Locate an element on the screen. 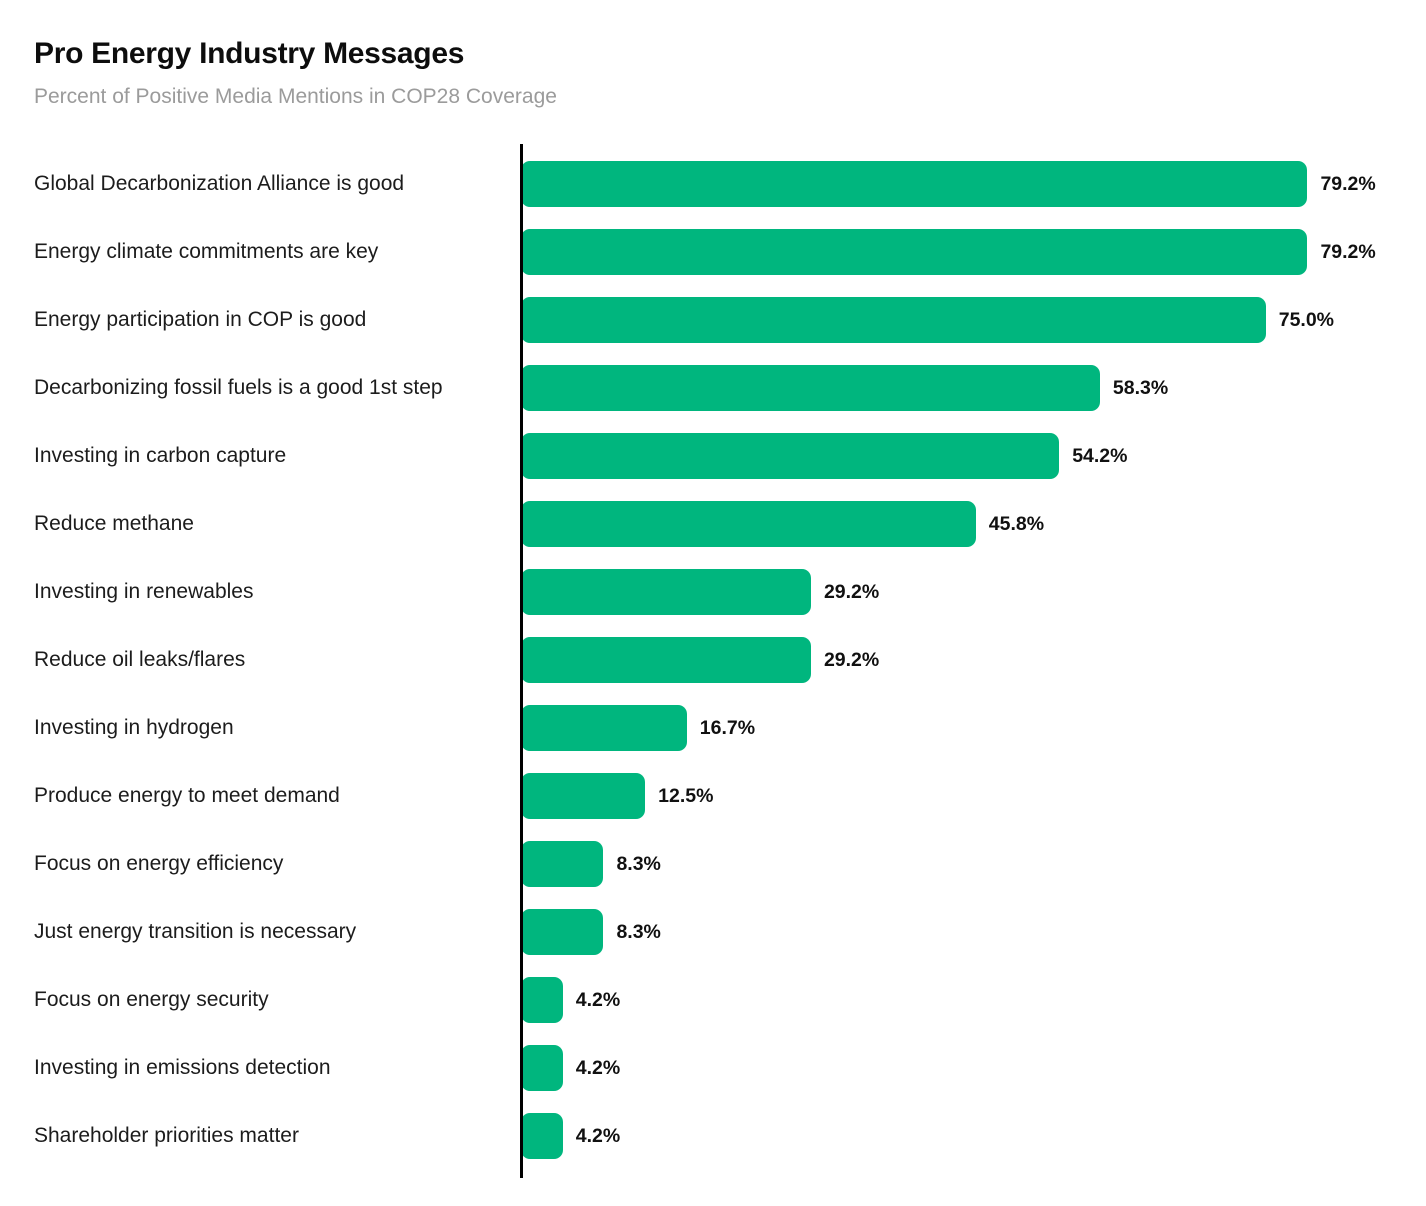 The height and width of the screenshot is (1206, 1426). bar-row: Investing in hydrogen 16.7% is located at coordinates (713, 728).